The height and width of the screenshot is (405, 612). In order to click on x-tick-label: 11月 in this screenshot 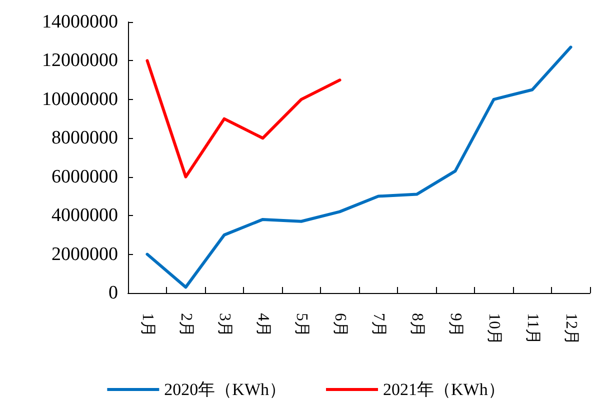, I will do `click(532, 328)`.